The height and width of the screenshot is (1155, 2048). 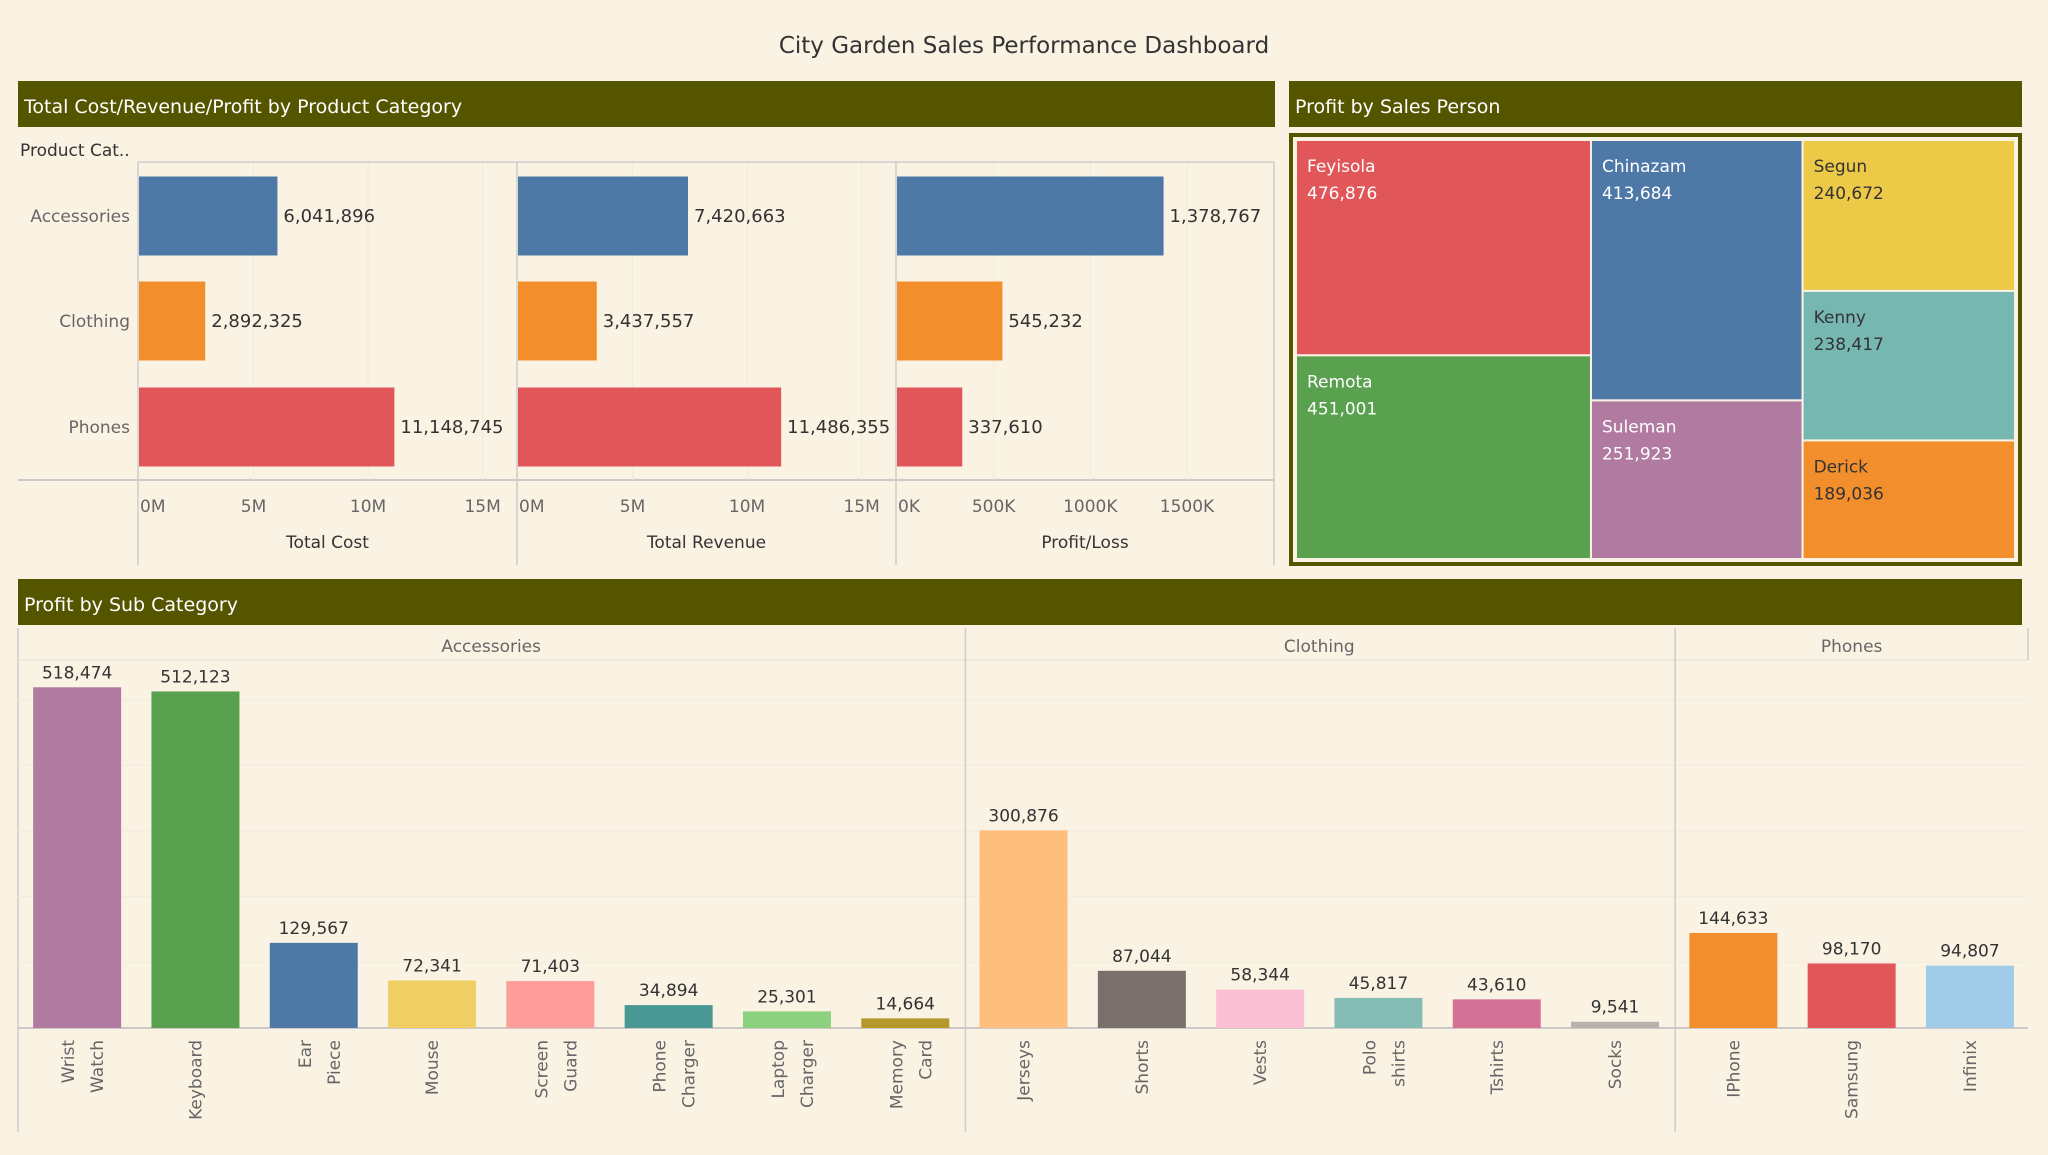 What do you see at coordinates (253, 507) in the screenshot?
I see `tick-label-total-cost: 5M` at bounding box center [253, 507].